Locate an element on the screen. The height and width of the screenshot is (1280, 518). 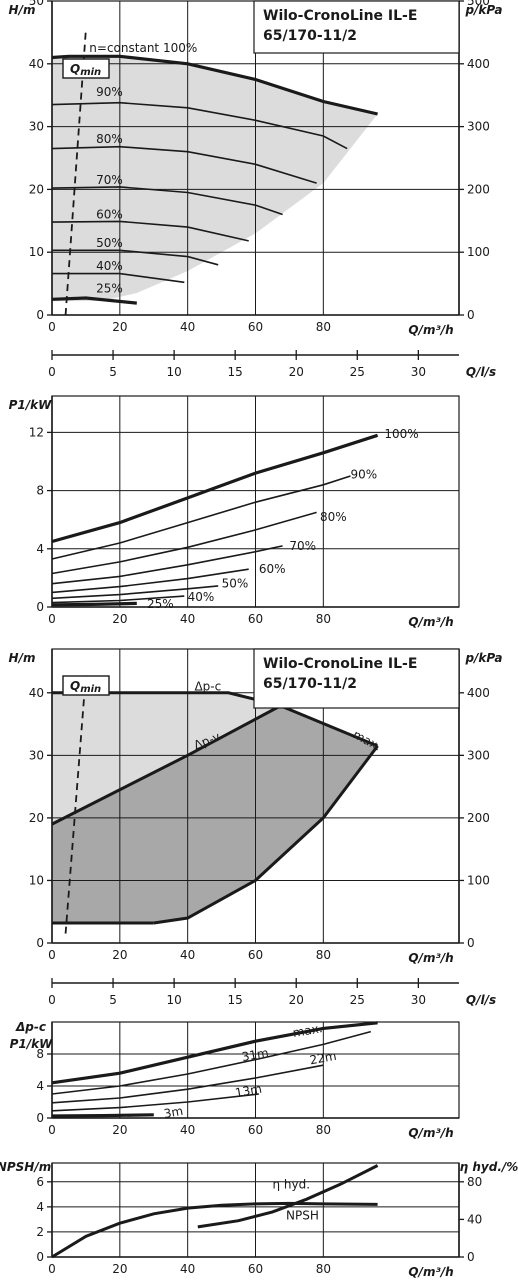
y-tick-label: 12 is located at coordinates (36, 432).